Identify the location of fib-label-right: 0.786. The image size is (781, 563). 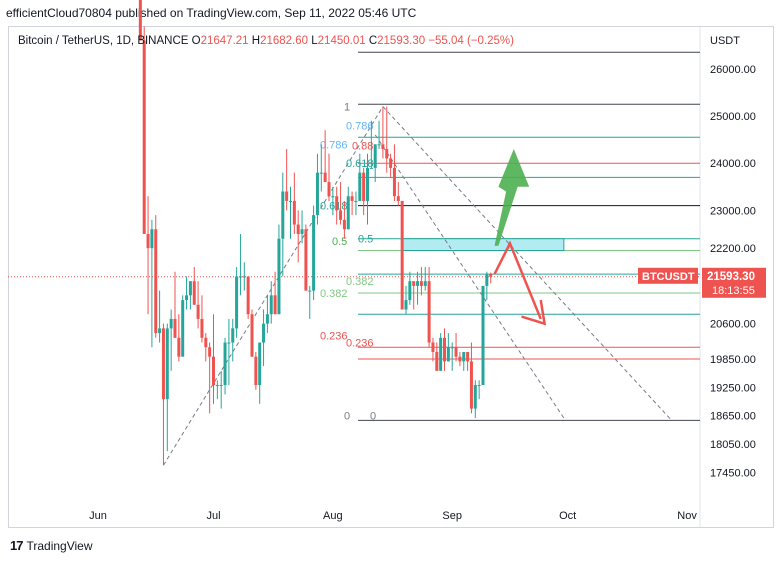
(360, 126).